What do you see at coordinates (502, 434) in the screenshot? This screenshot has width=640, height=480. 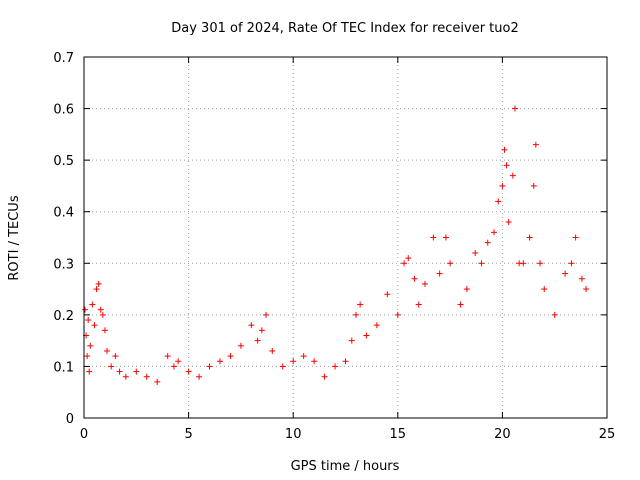 I see `x-tick-label: 20` at bounding box center [502, 434].